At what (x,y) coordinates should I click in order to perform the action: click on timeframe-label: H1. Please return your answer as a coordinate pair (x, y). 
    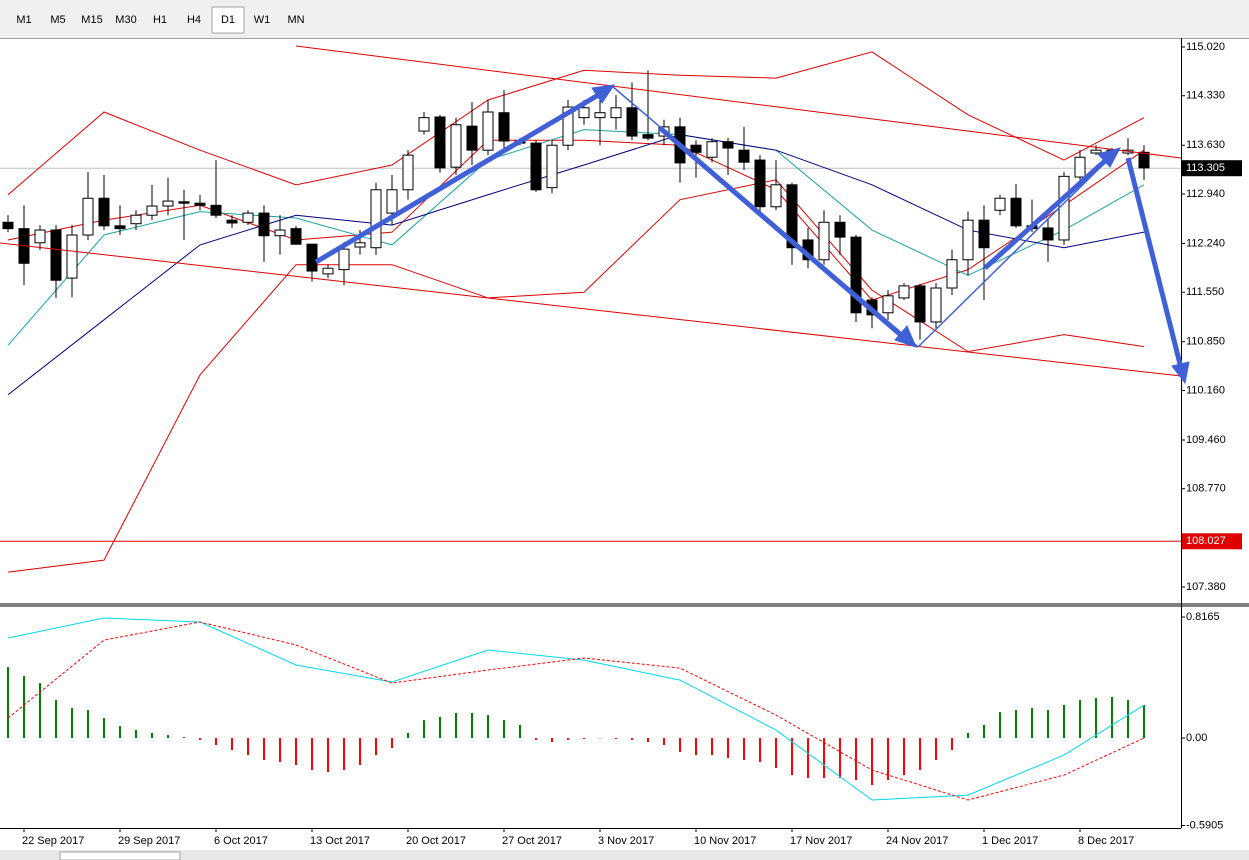
    Looking at the image, I should click on (160, 20).